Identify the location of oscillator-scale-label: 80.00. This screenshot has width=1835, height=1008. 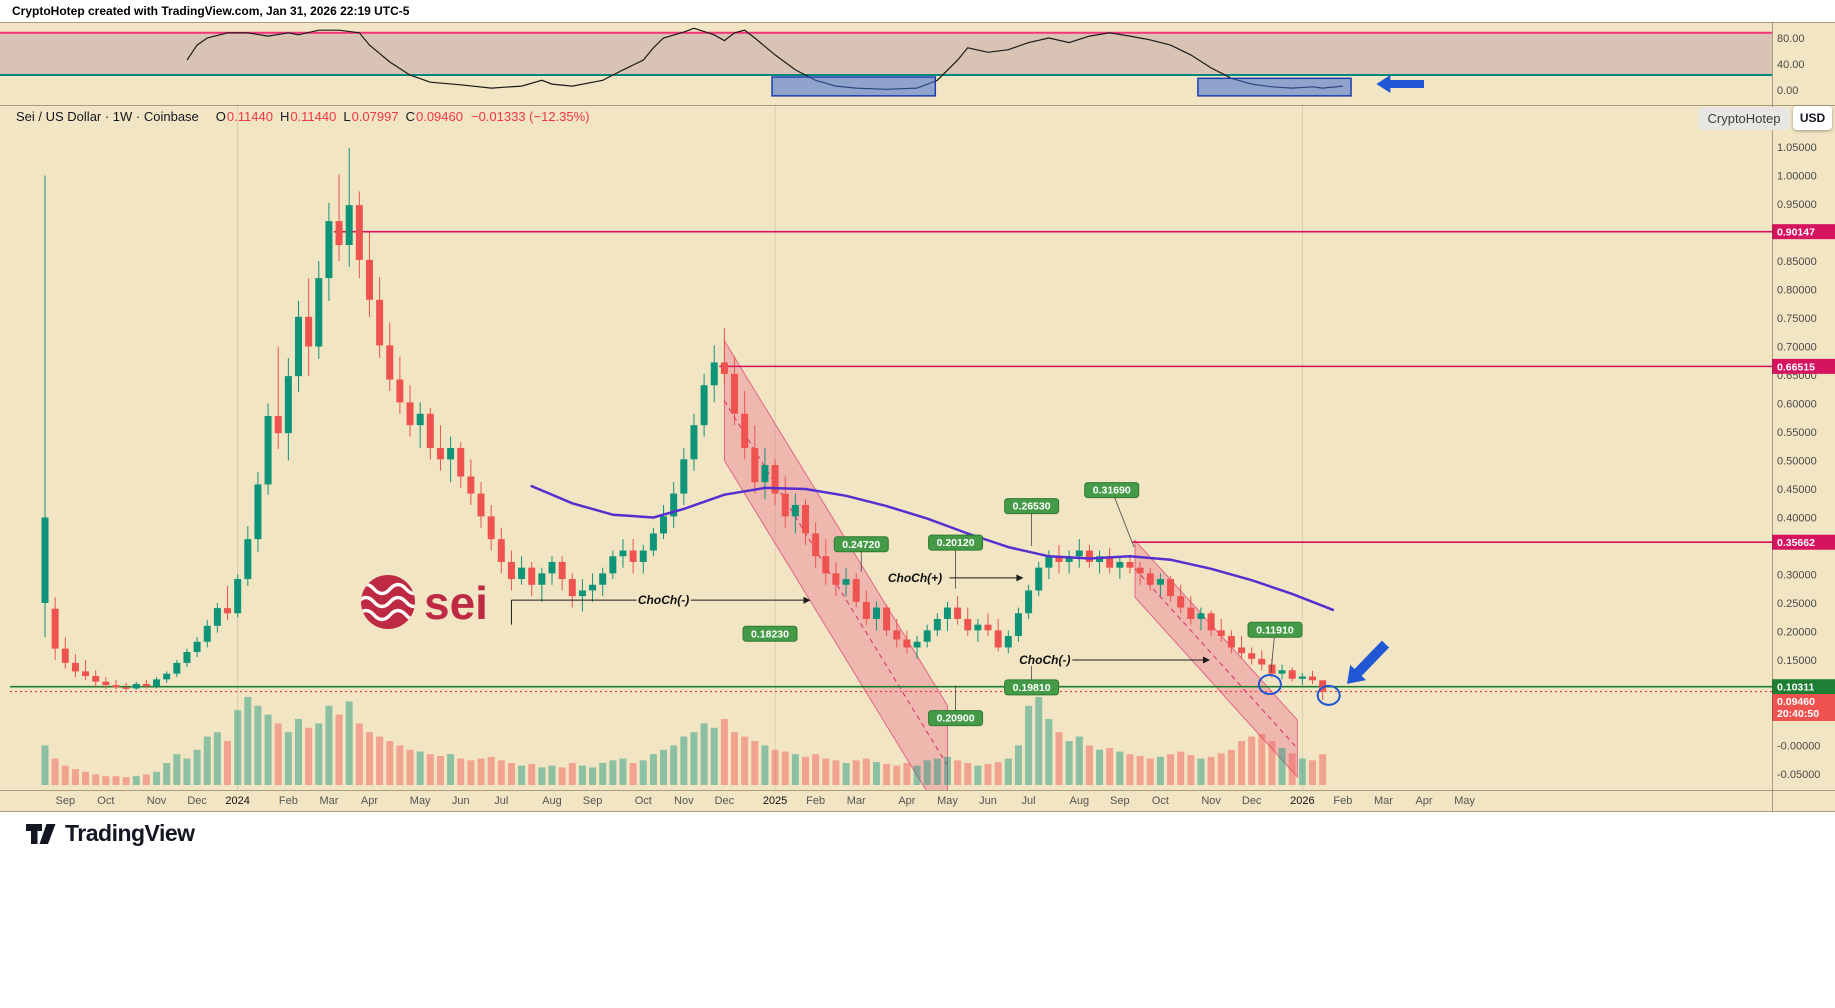
(1791, 39).